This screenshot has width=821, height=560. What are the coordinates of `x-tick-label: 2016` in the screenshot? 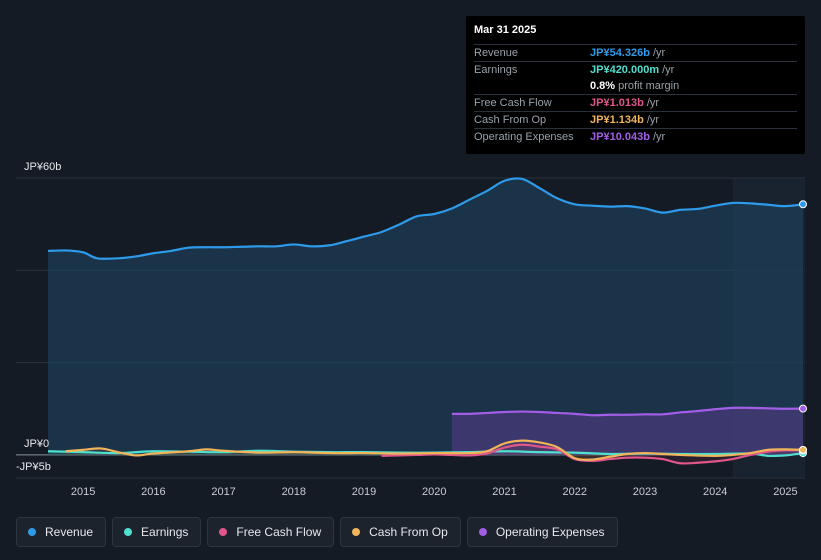 It's located at (153, 492).